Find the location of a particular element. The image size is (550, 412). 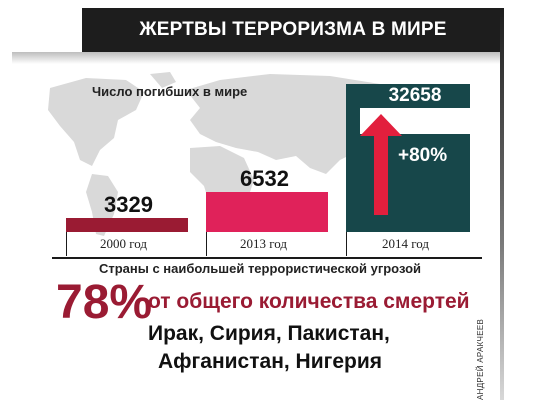

bar-2013 is located at coordinates (267, 212).